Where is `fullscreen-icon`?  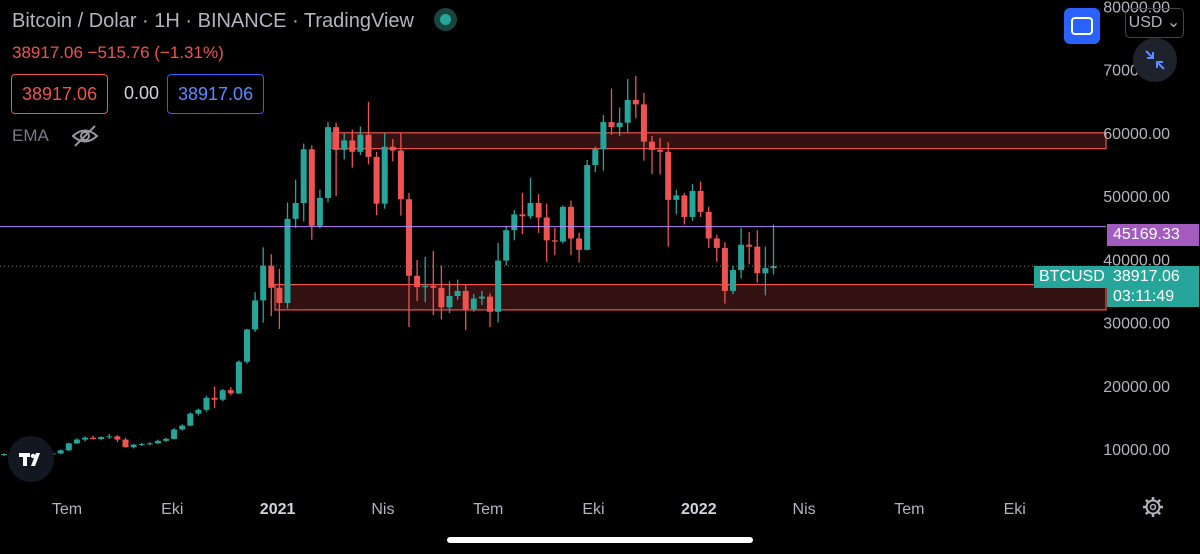 fullscreen-icon is located at coordinates (1082, 26).